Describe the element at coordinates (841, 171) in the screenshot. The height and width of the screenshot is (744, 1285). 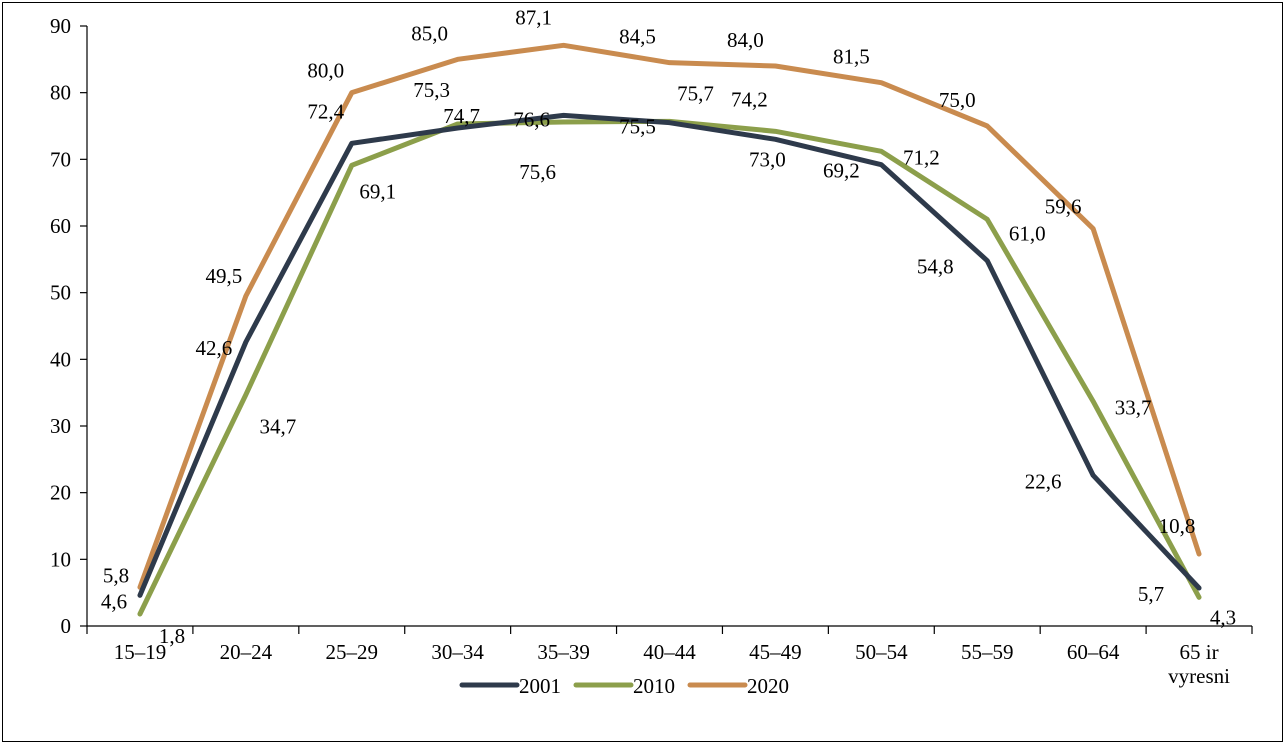
I see `data-label-2001-7: 69,2` at that location.